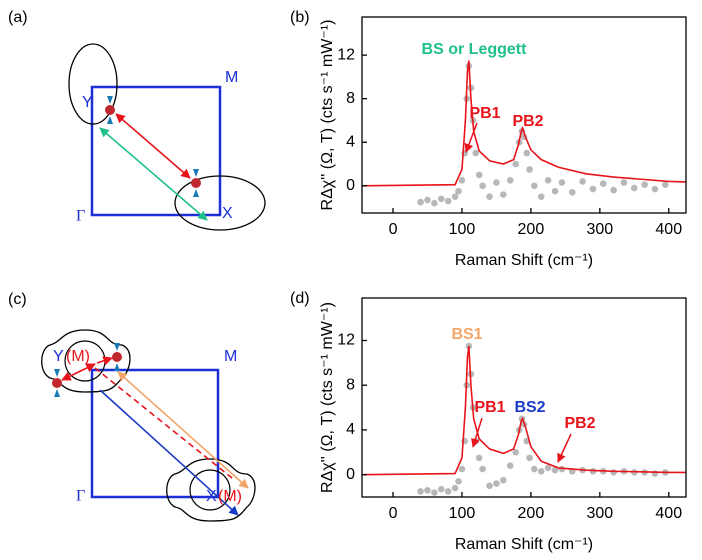  Describe the element at coordinates (466, 334) in the screenshot. I see `annotation: BS1` at that location.